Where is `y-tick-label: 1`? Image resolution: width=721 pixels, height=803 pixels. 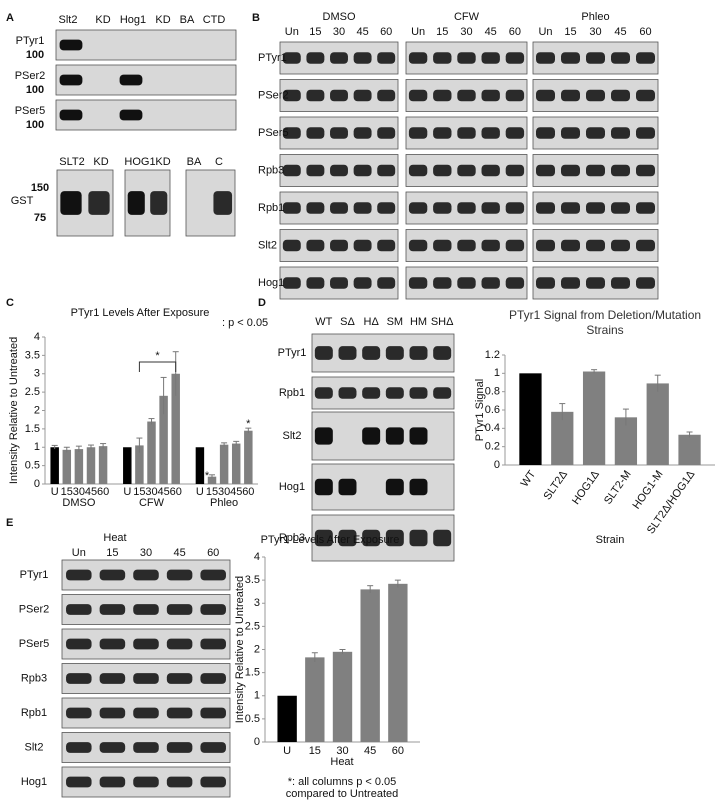 y-tick-label: 1 is located at coordinates (257, 696).